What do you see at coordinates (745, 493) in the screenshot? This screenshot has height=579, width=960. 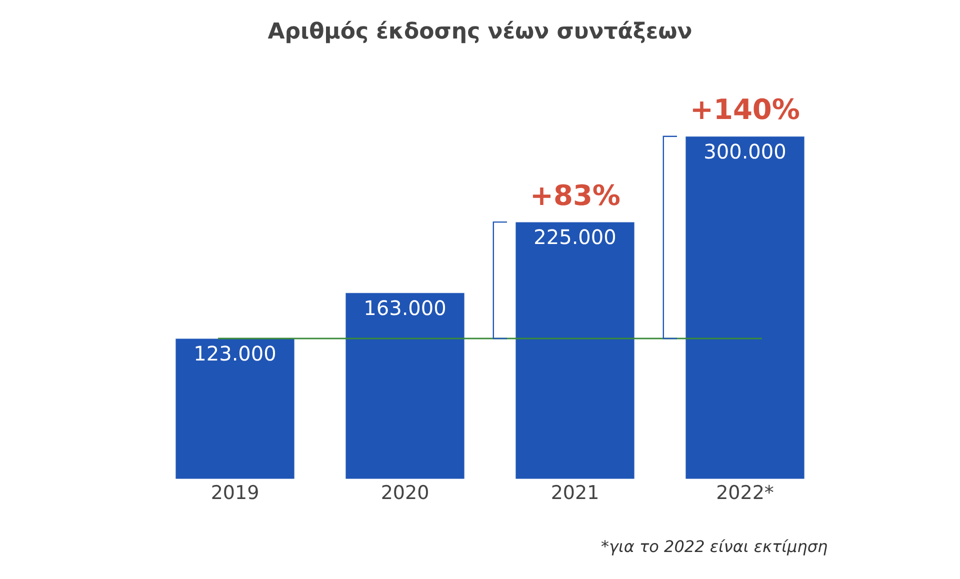 I see `x-tick-label: 2022*` at bounding box center [745, 493].